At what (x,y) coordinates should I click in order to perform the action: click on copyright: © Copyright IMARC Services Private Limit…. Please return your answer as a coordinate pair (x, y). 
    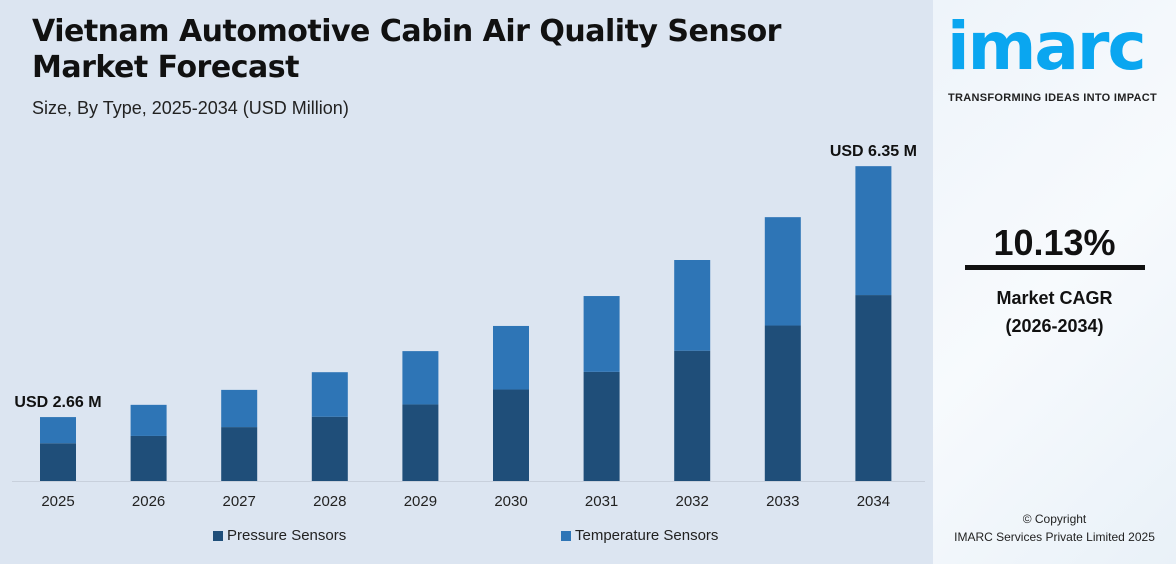
    Looking at the image, I should click on (1054, 528).